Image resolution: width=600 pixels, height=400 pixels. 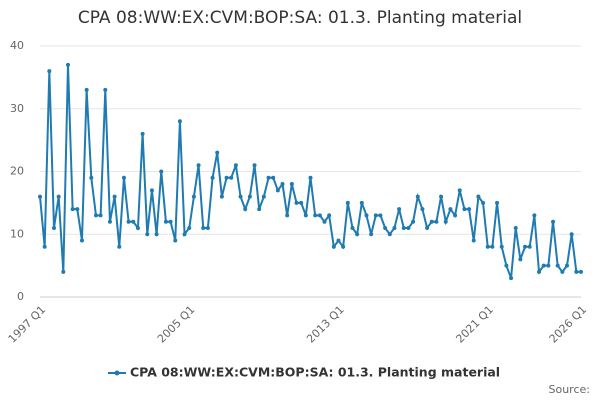 What do you see at coordinates (570, 389) in the screenshot?
I see `source-label: Source:` at bounding box center [570, 389].